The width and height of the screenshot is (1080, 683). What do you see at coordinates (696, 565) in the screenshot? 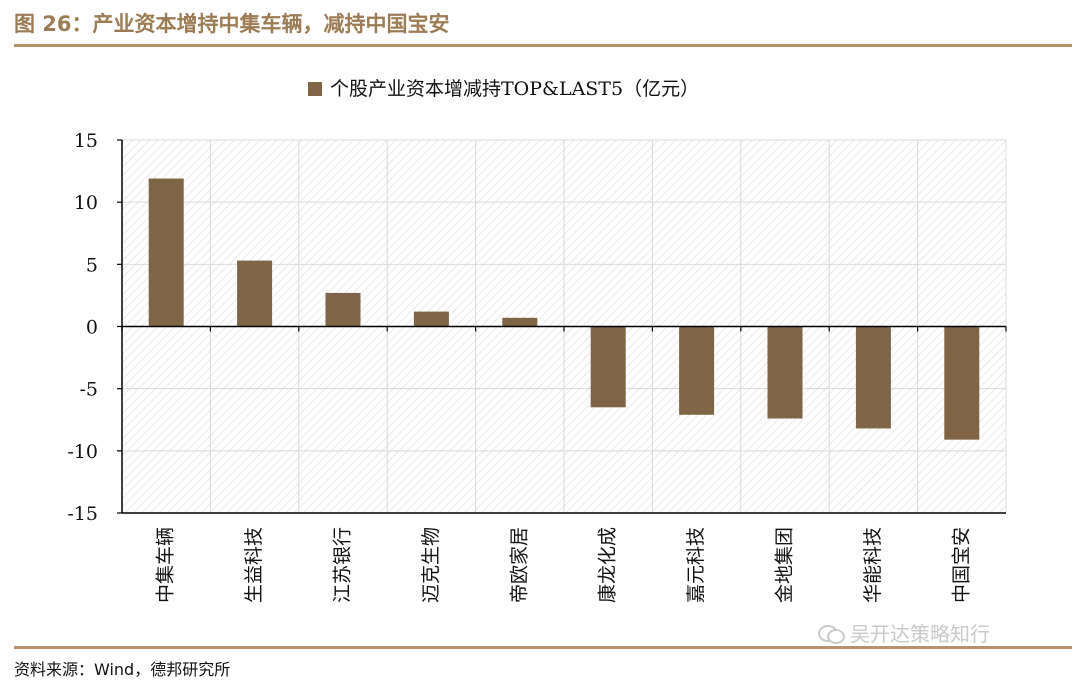
I see `x-category-label: 嘉元科技` at bounding box center [696, 565].